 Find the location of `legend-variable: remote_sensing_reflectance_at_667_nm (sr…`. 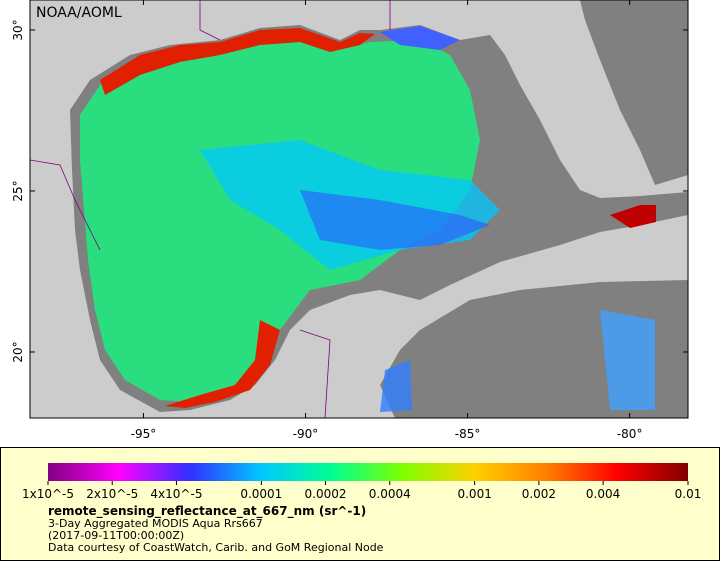

legend-variable: remote_sensing_reflectance_at_667_nm (sr… is located at coordinates (207, 511).